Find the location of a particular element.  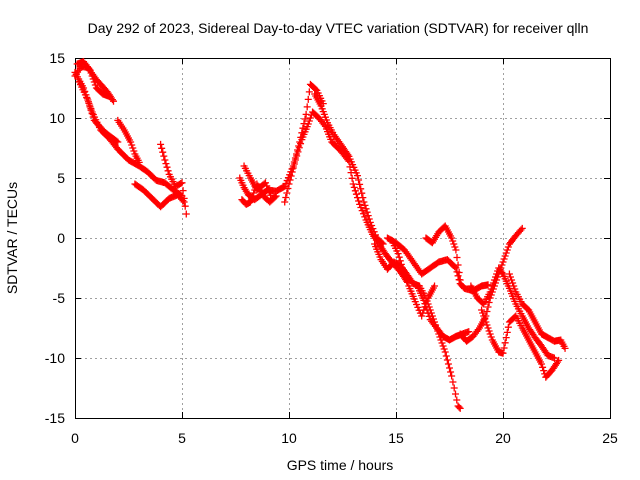

x-tick-label: 5 is located at coordinates (182, 438).